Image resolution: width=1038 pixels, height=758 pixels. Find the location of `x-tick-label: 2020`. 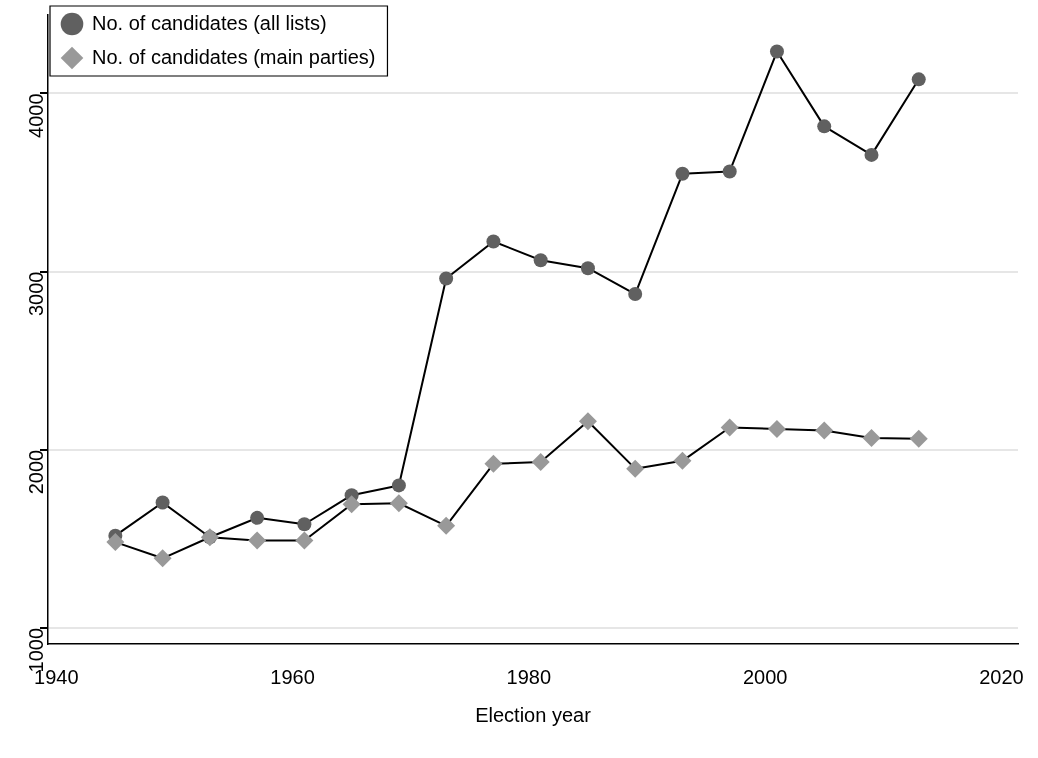

x-tick-label: 2020 is located at coordinates (1001, 676).